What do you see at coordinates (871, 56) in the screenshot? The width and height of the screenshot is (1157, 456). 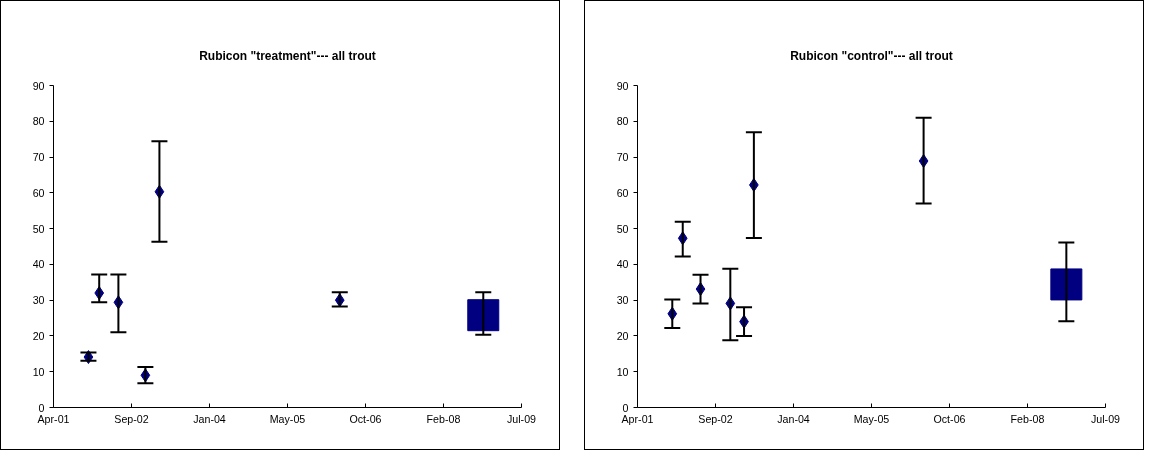 I see `chart-title: Rubicon "control"--- all trout` at bounding box center [871, 56].